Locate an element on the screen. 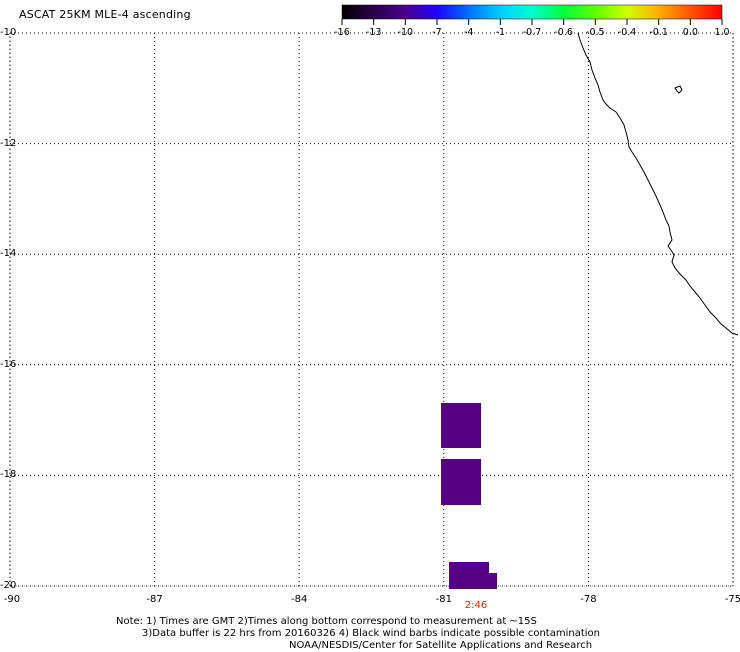  colorbar-ticks is located at coordinates (532, 22).